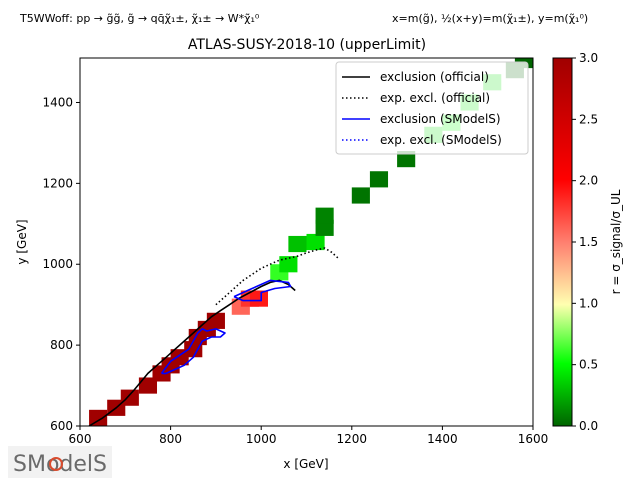 This screenshot has height=480, width=640. What do you see at coordinates (616, 241) in the screenshot?
I see `colorbar-label: r = σ_signal/σ_UL` at bounding box center [616, 241].